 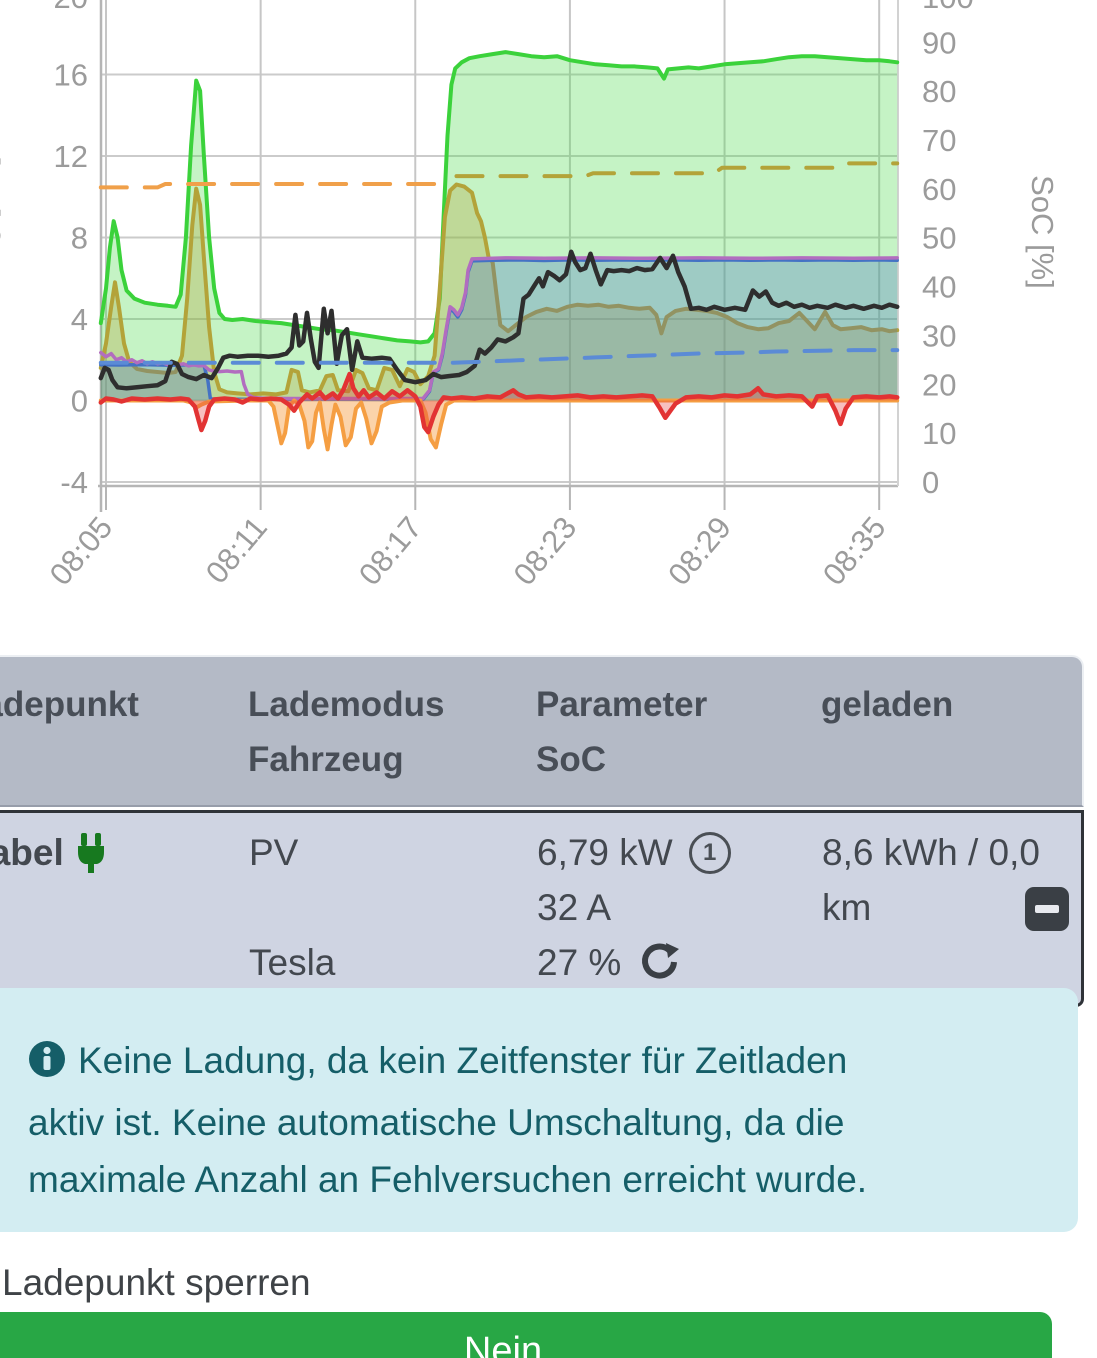 I want to click on right-axis-tick-label: 80, so click(x=939, y=91).